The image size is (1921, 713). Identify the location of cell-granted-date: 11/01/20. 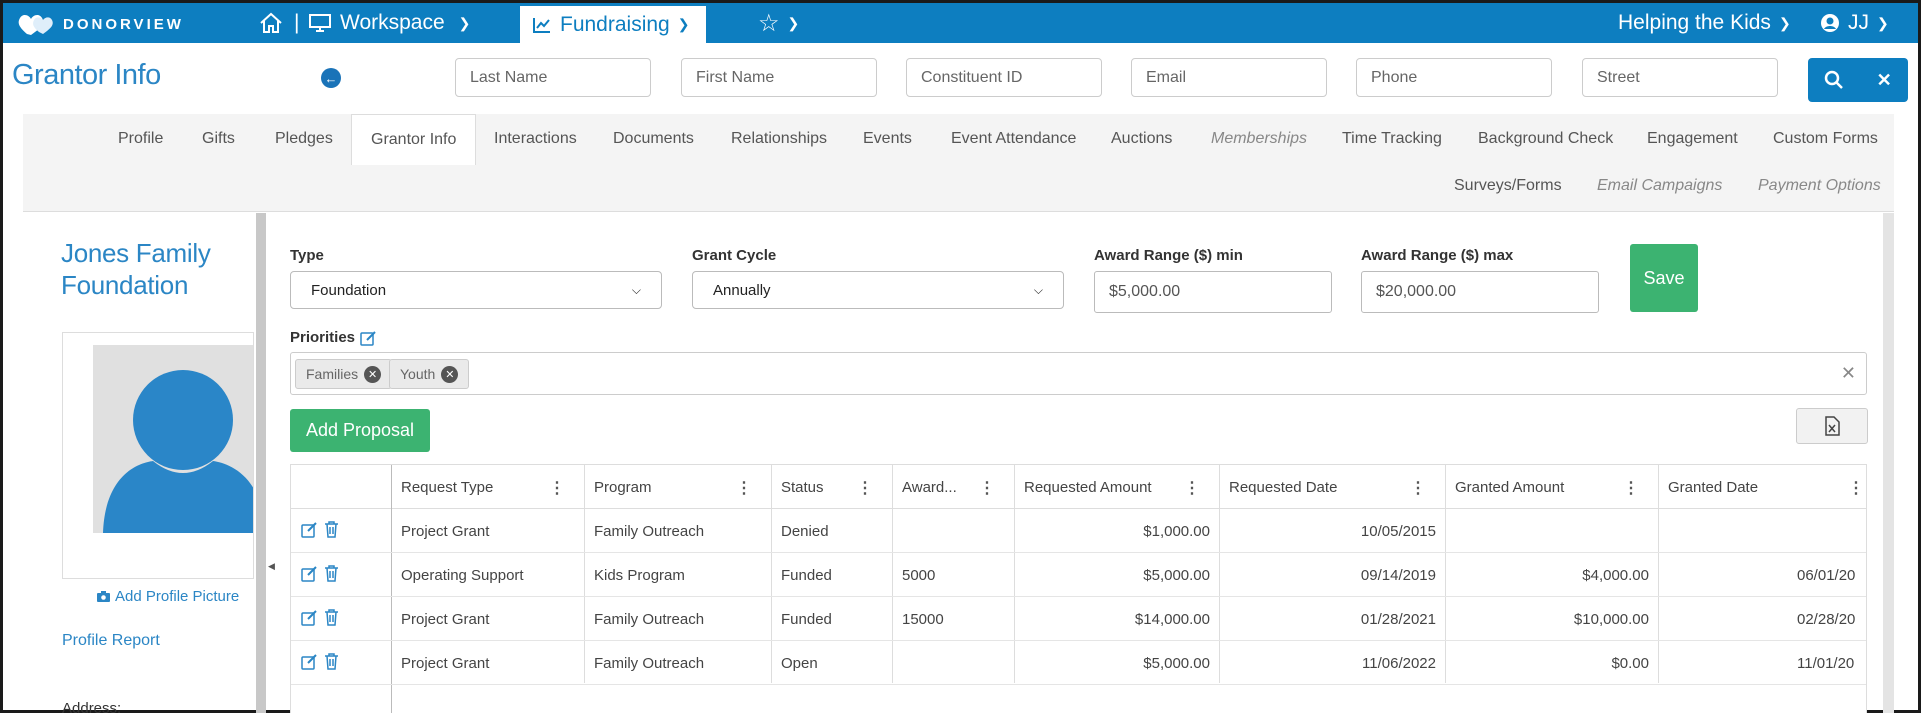
(1826, 663).